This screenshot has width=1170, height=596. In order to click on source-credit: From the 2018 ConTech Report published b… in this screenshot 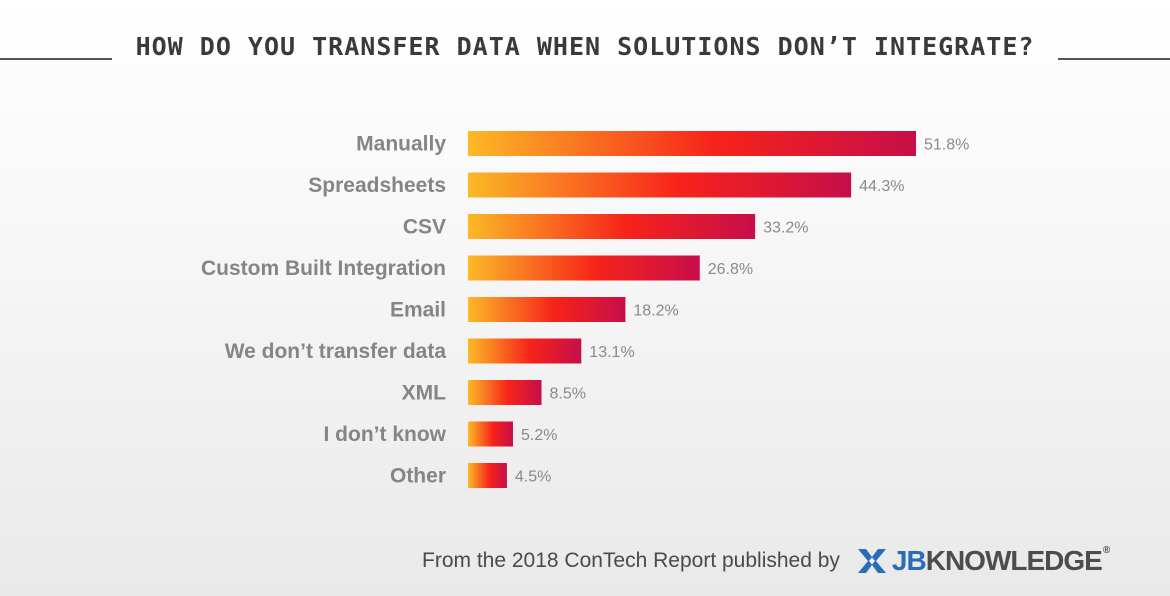, I will do `click(631, 560)`.